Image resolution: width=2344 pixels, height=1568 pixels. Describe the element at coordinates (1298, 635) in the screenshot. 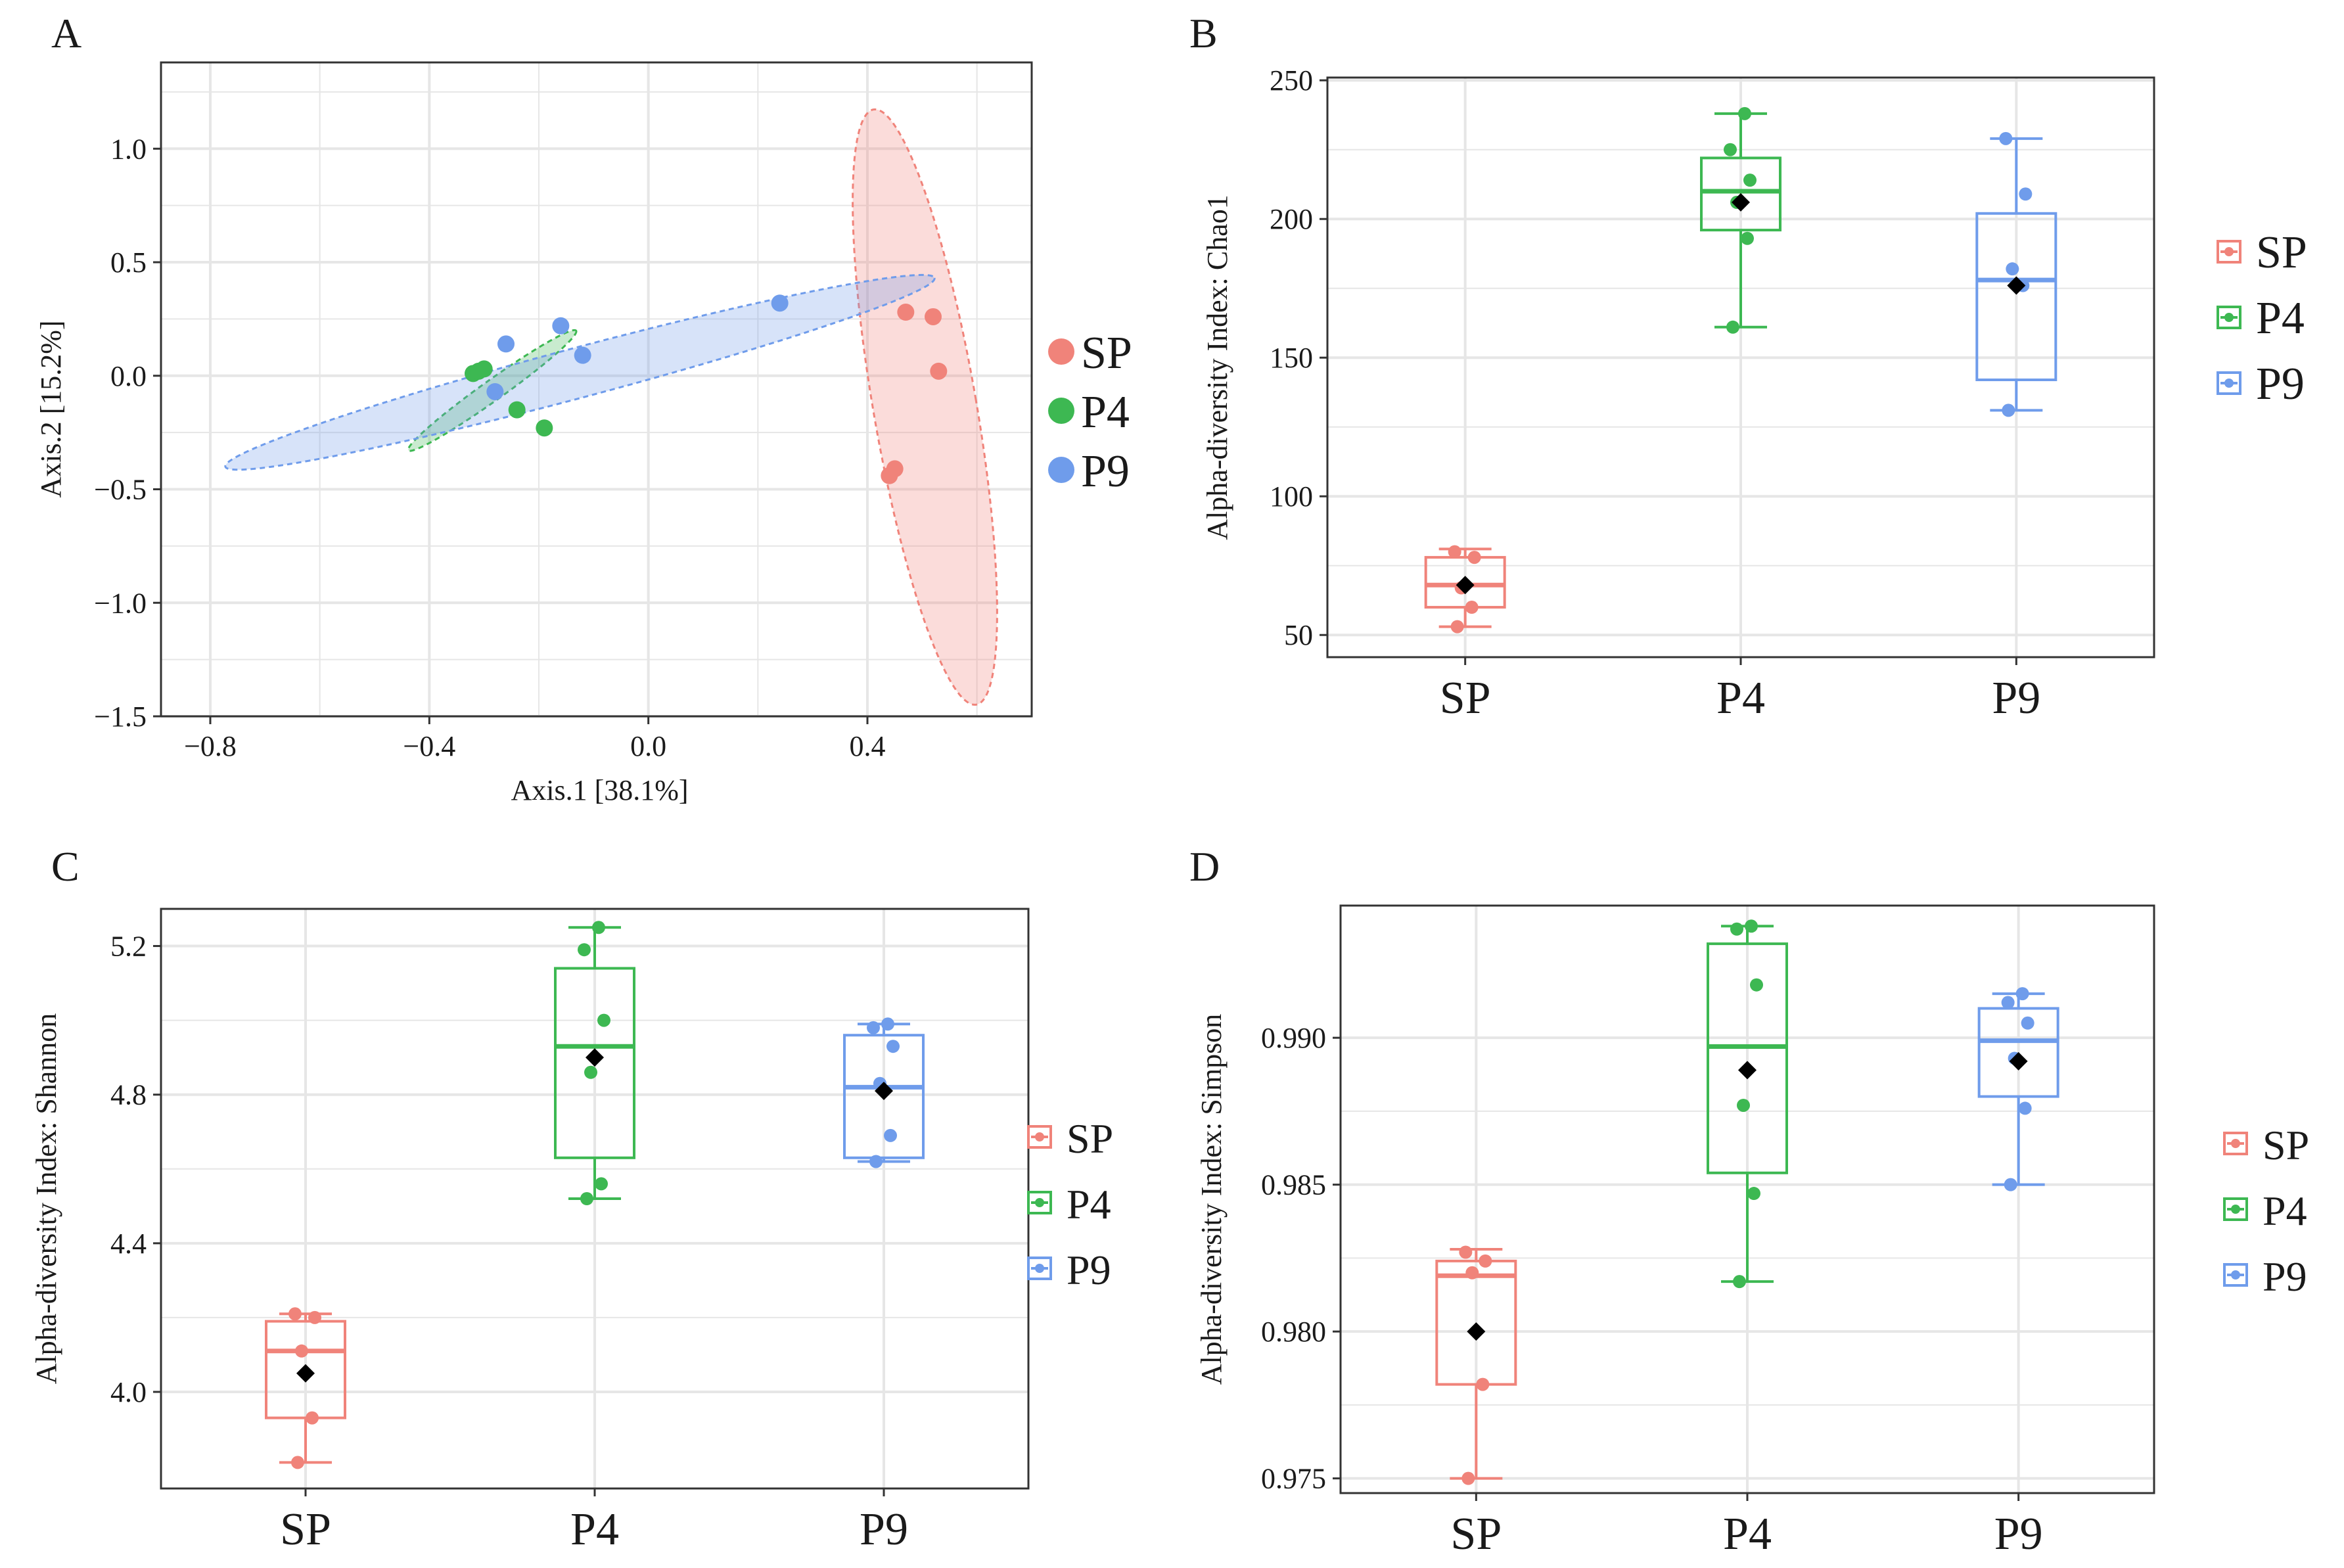

I see `panel-b-y-tick-label: 50` at that location.